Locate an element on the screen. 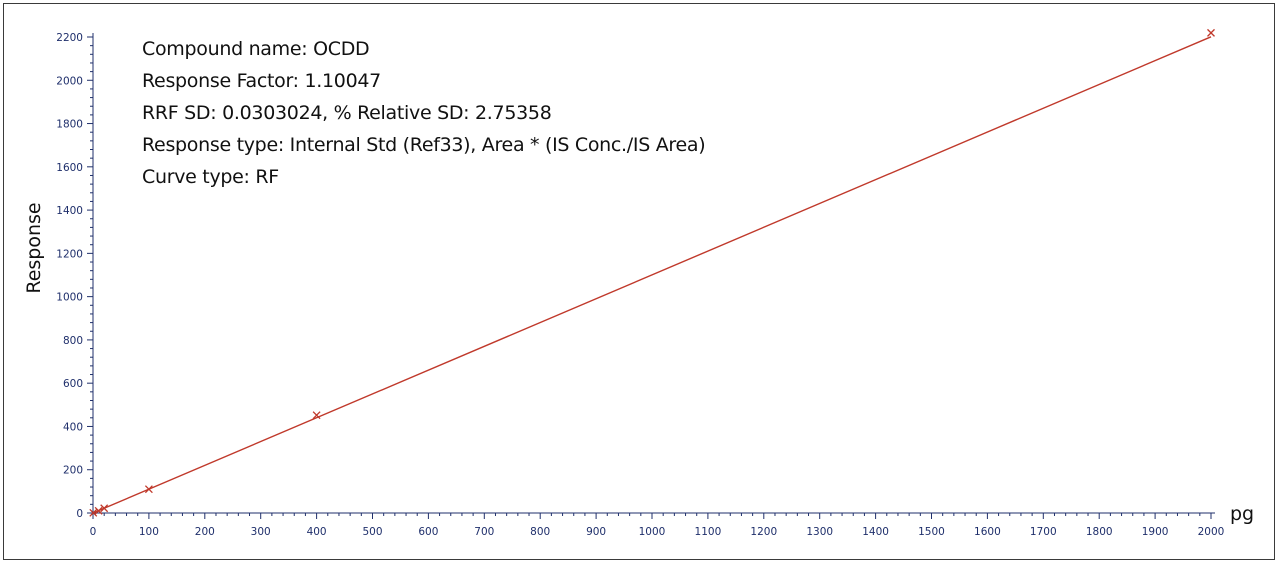 Image resolution: width=1280 pixels, height=565 pixels. x-tick-label: 700 is located at coordinates (484, 532).